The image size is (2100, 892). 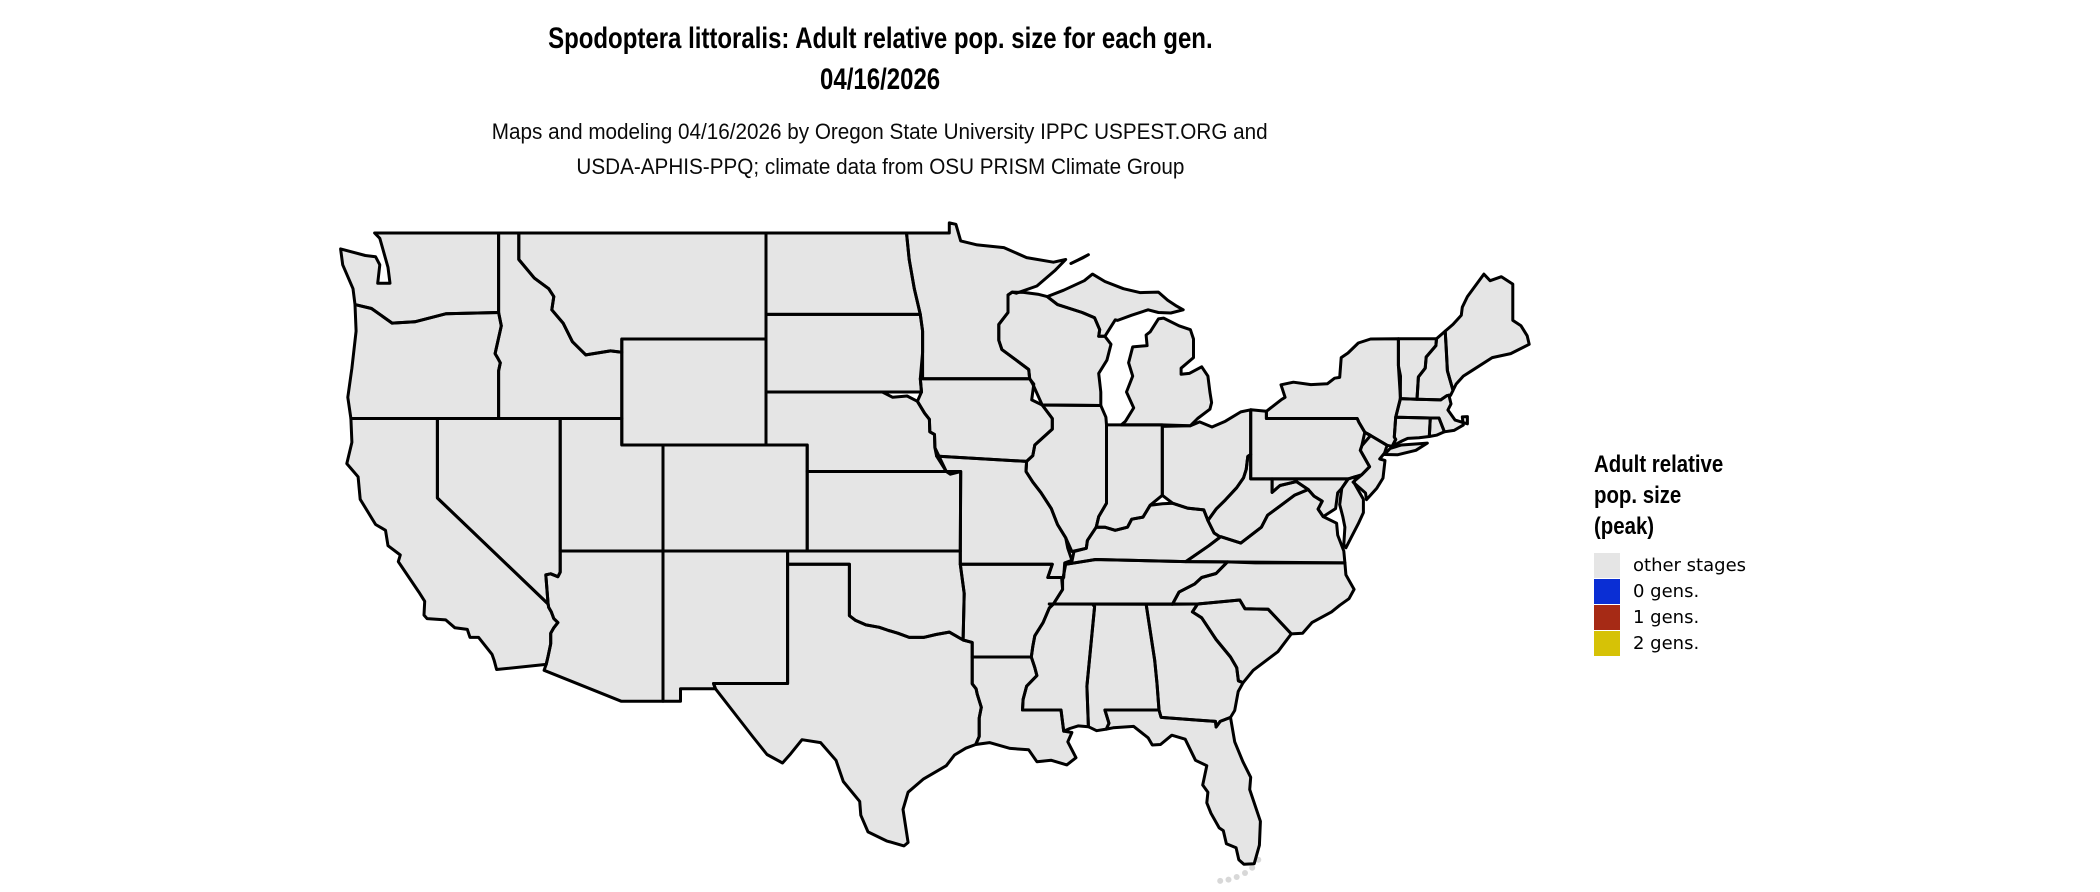 I want to click on state-border-MI, so click(x=1166, y=372).